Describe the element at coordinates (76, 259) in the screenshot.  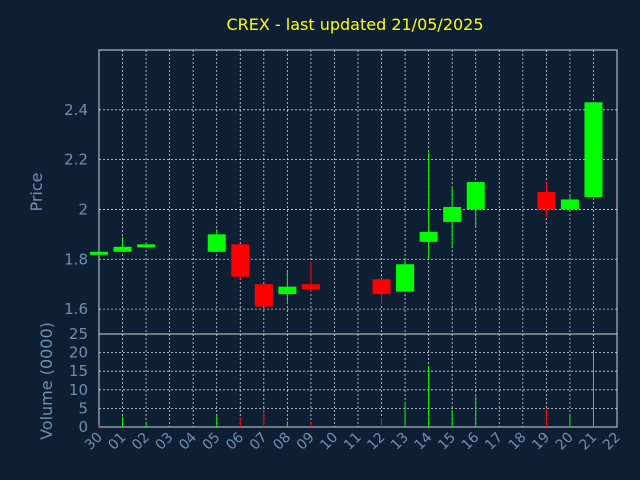
I see `price-tick-label: 1.8` at that location.